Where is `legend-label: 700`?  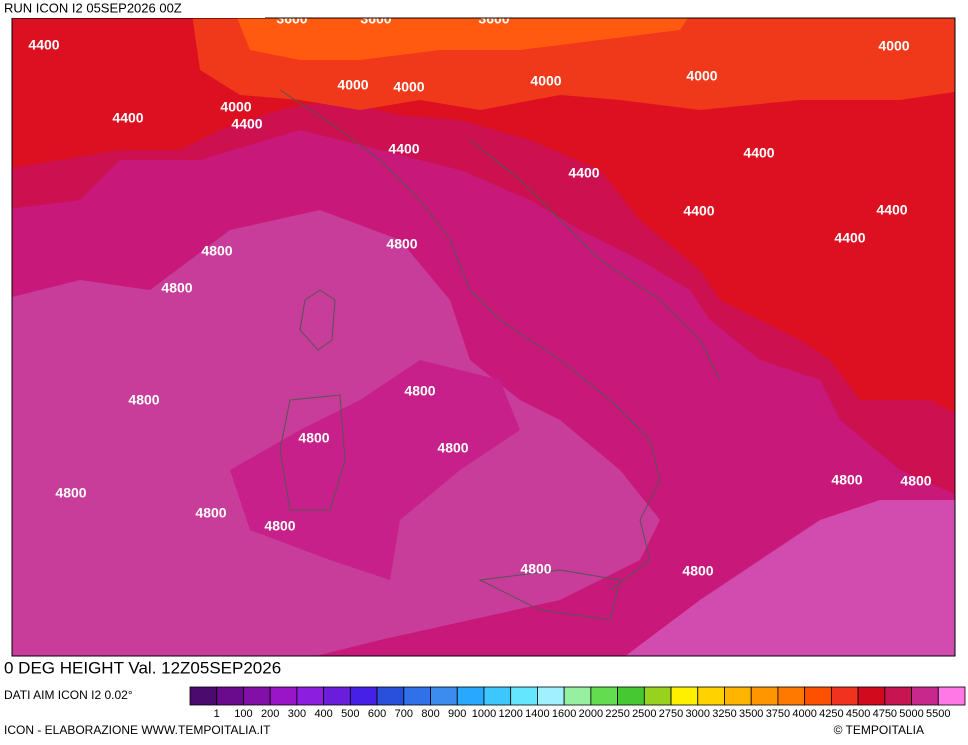 legend-label: 700 is located at coordinates (404, 714).